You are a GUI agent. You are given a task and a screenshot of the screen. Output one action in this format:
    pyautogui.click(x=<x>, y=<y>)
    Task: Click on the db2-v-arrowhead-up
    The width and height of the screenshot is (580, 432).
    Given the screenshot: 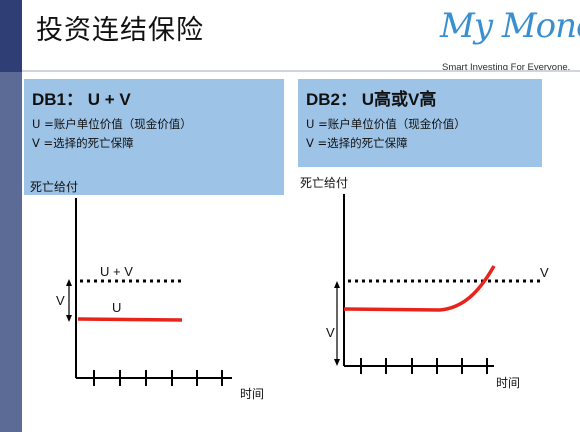 What is the action you would take?
    pyautogui.click(x=337, y=284)
    